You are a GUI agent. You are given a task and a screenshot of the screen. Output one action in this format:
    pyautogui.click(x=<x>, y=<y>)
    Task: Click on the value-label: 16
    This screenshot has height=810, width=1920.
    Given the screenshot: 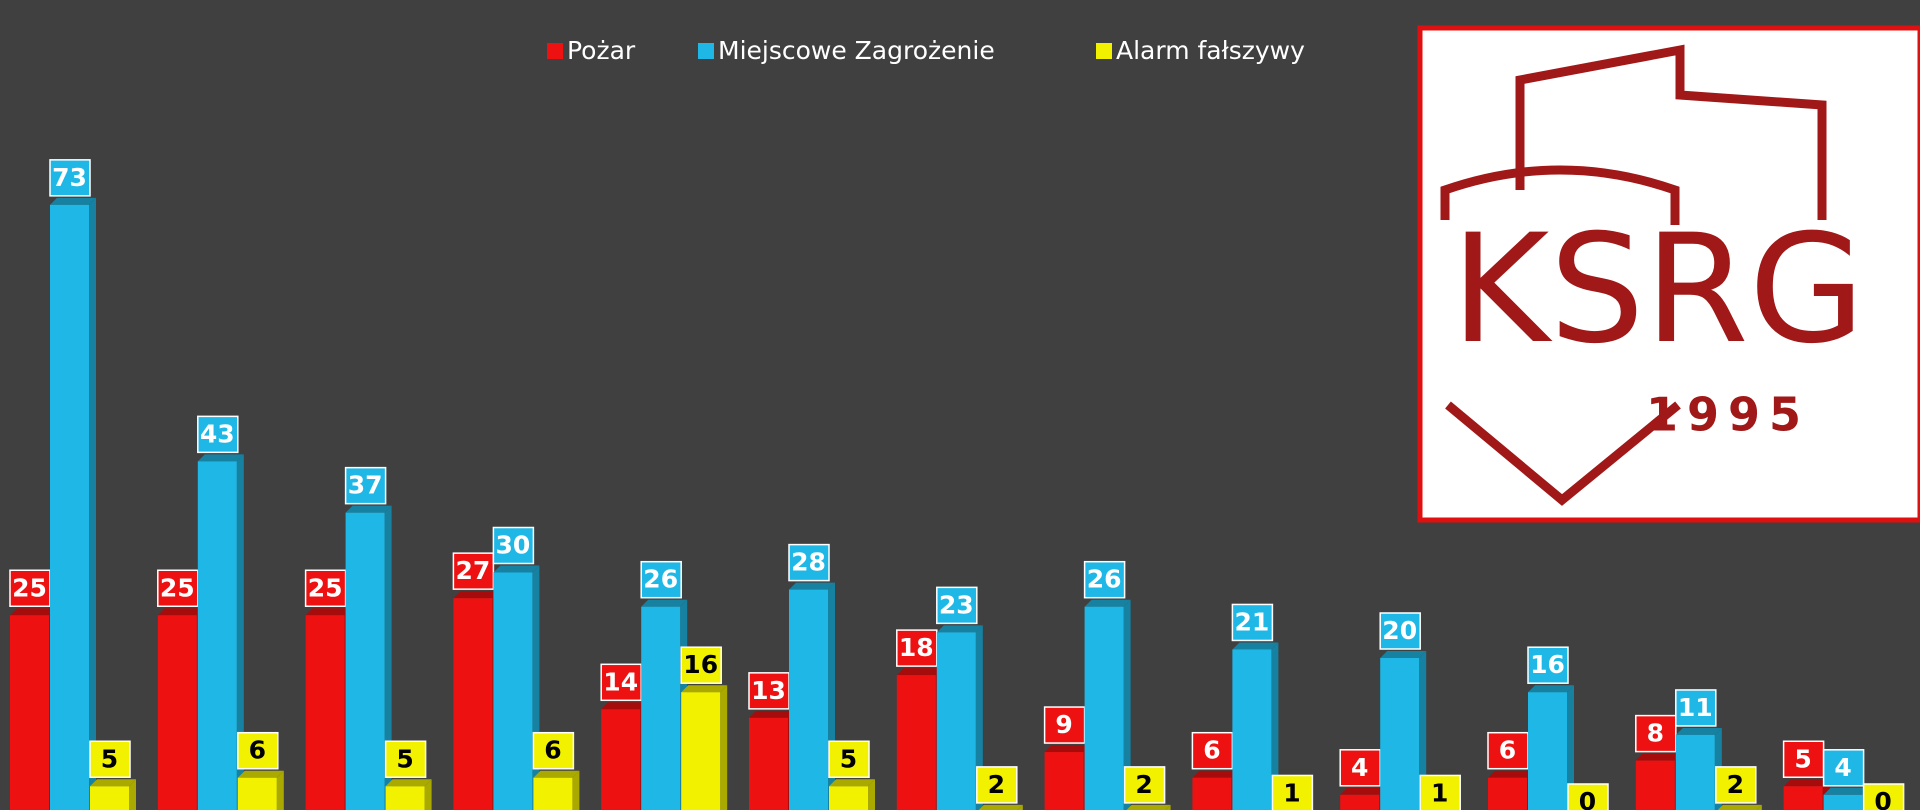 What is the action you would take?
    pyautogui.click(x=1547, y=664)
    